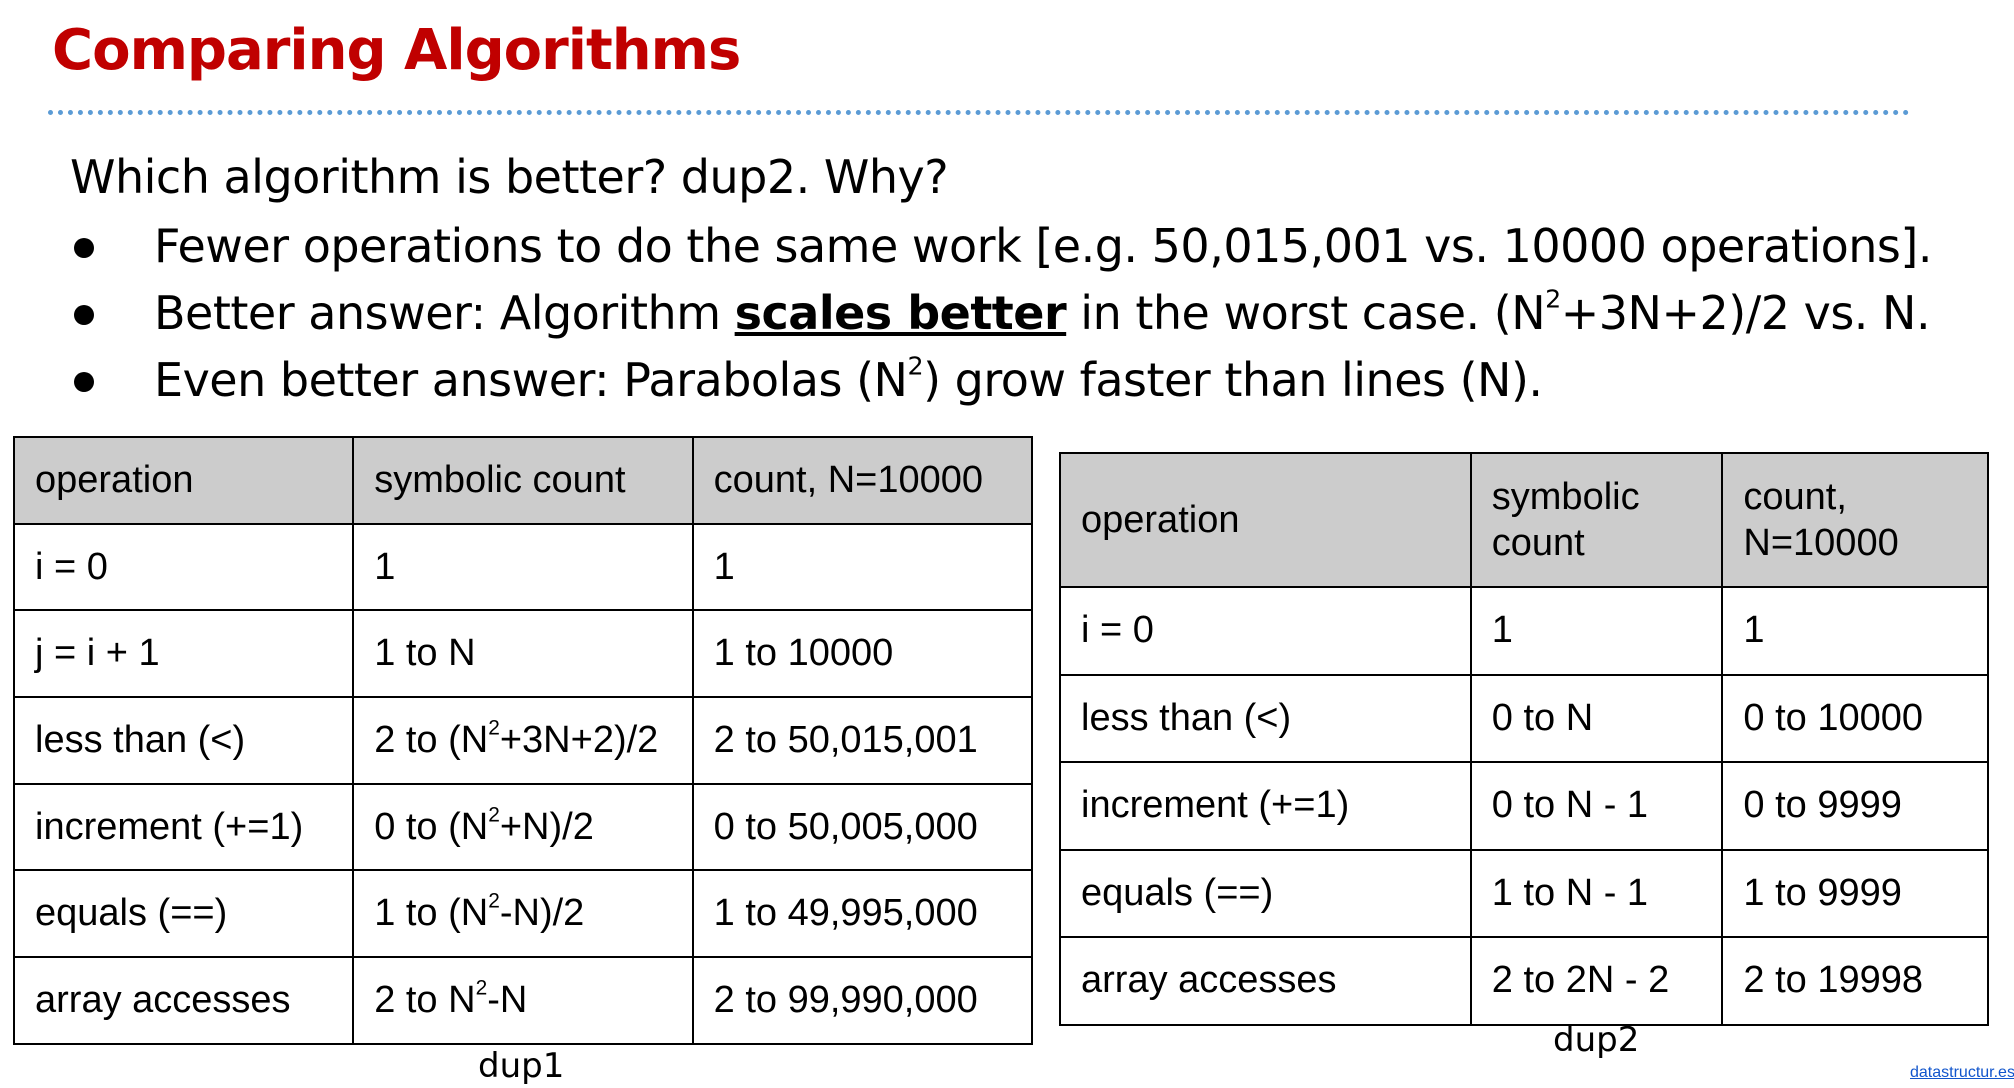  I want to click on cell-symbolic: 1 to N - 1, so click(1596, 893).